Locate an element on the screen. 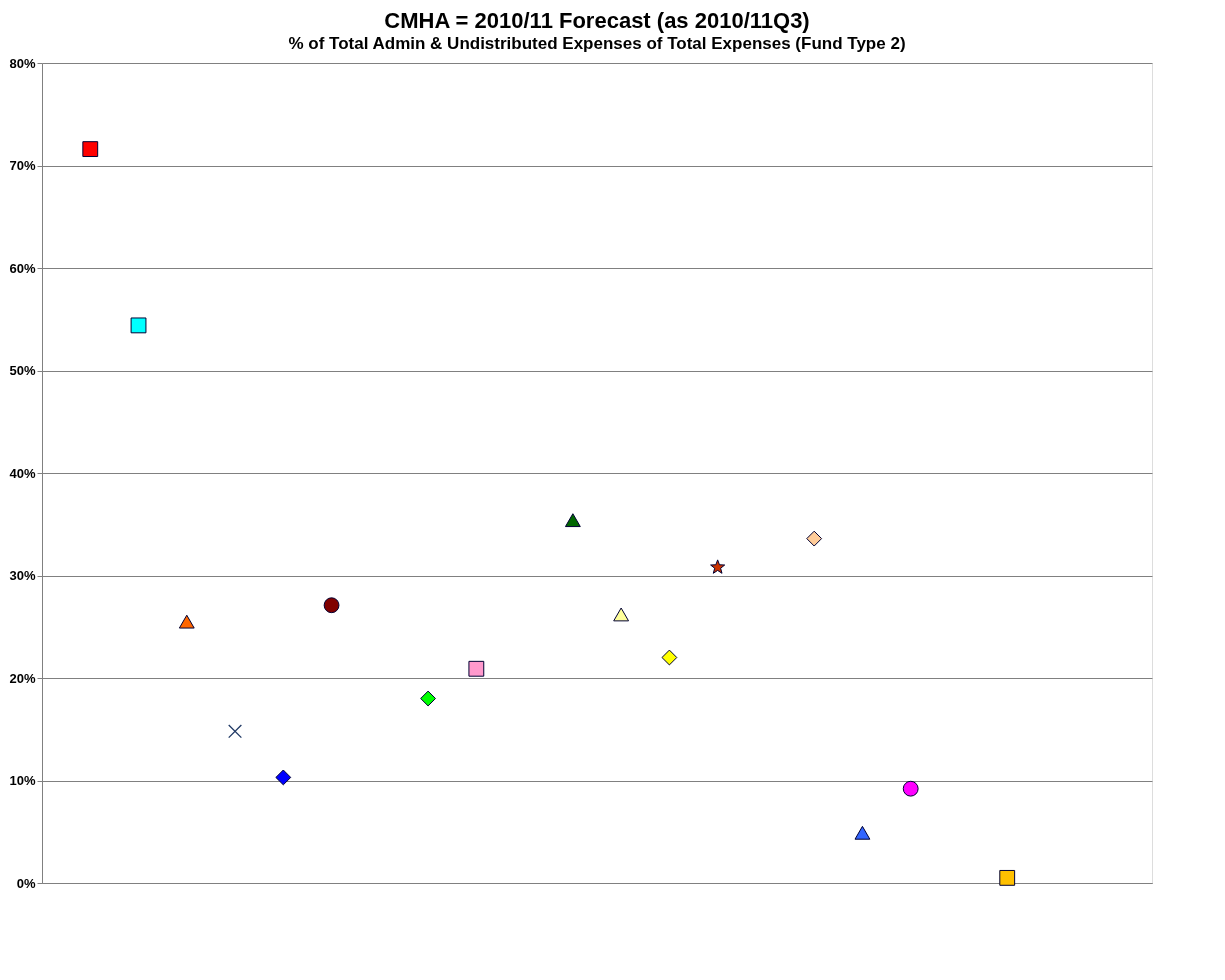 The height and width of the screenshot is (980, 1225). y-tick-label: 70% is located at coordinates (22, 165).